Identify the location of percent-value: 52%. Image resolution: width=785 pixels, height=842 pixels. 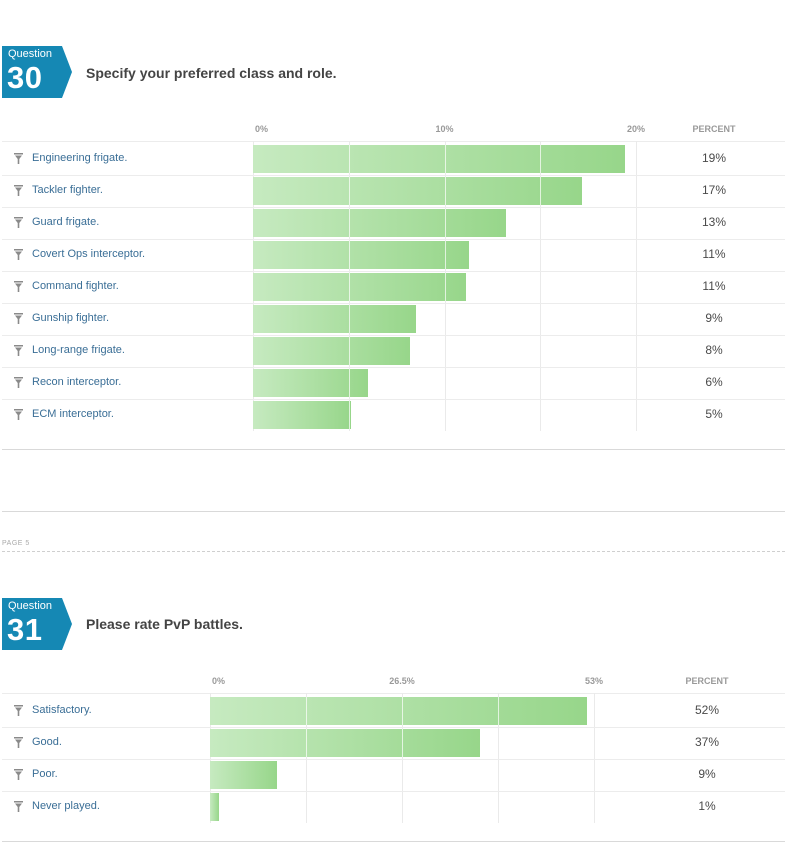
(707, 710).